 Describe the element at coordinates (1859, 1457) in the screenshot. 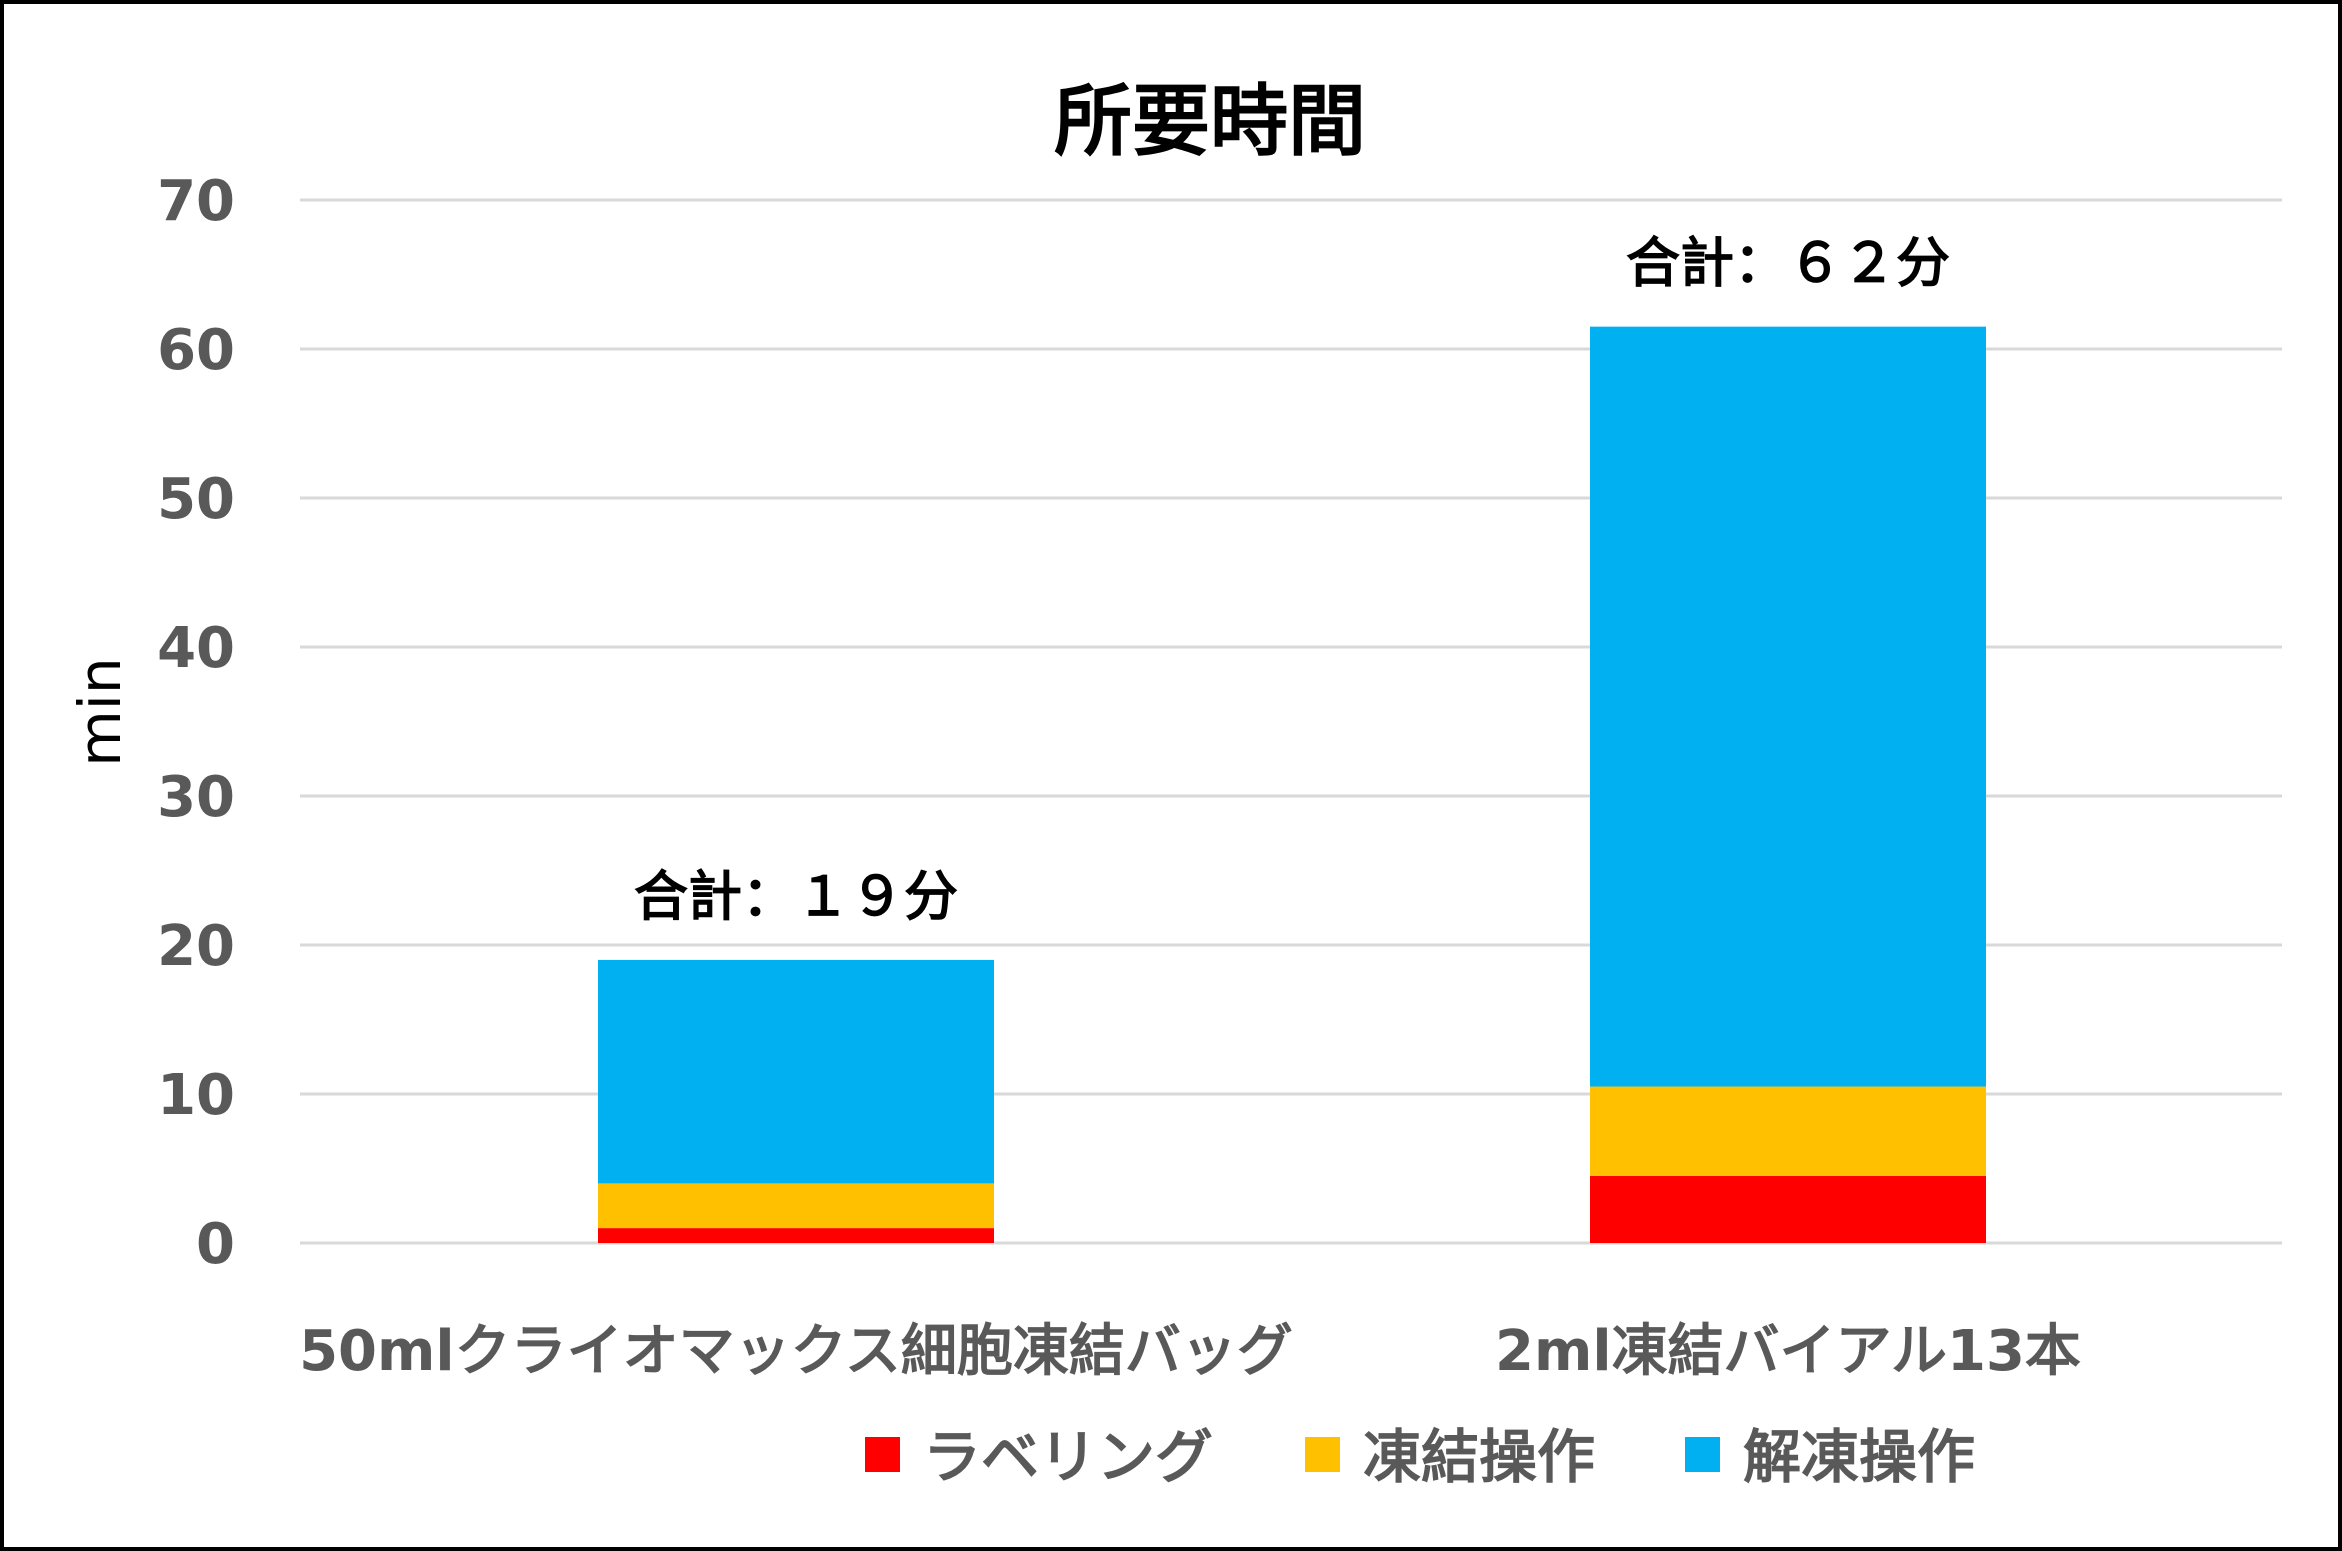

I see `legend-label: 解凍操作` at that location.